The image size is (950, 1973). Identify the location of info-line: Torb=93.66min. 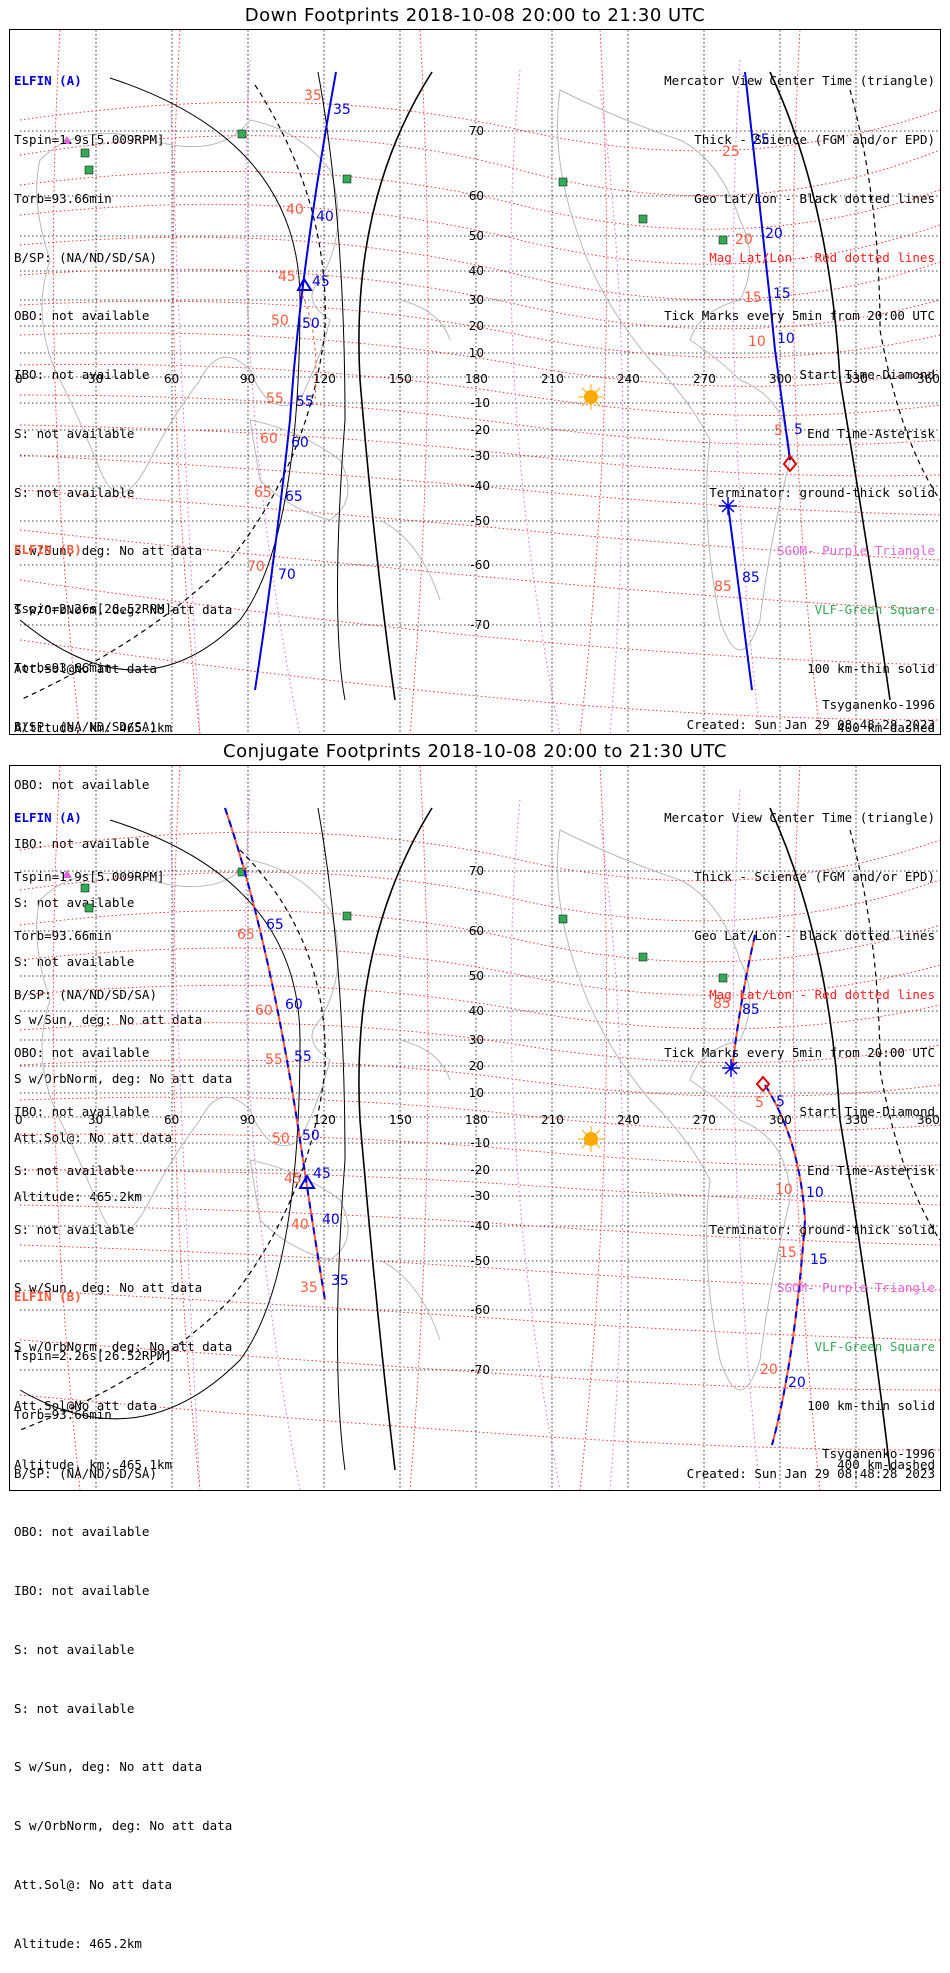
(63, 667).